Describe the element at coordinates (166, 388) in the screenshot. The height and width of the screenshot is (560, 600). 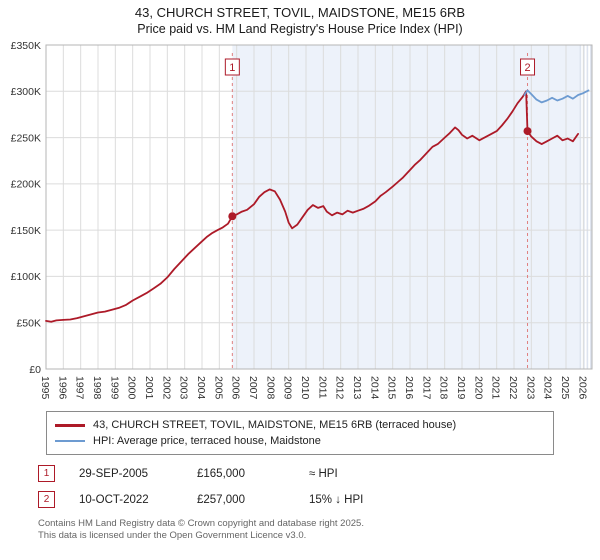
I see `svg-text: 2002` at that location.